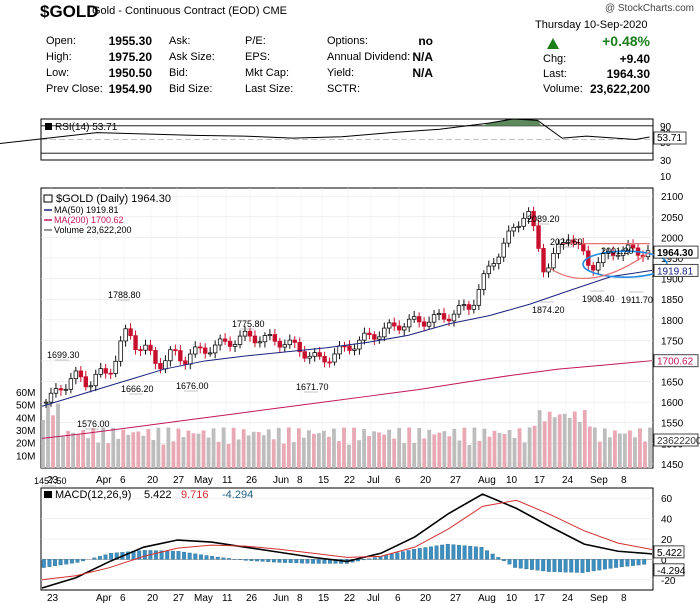 The height and width of the screenshot is (603, 700). I want to click on price-label-2024.60: 2024.60, so click(566, 242).